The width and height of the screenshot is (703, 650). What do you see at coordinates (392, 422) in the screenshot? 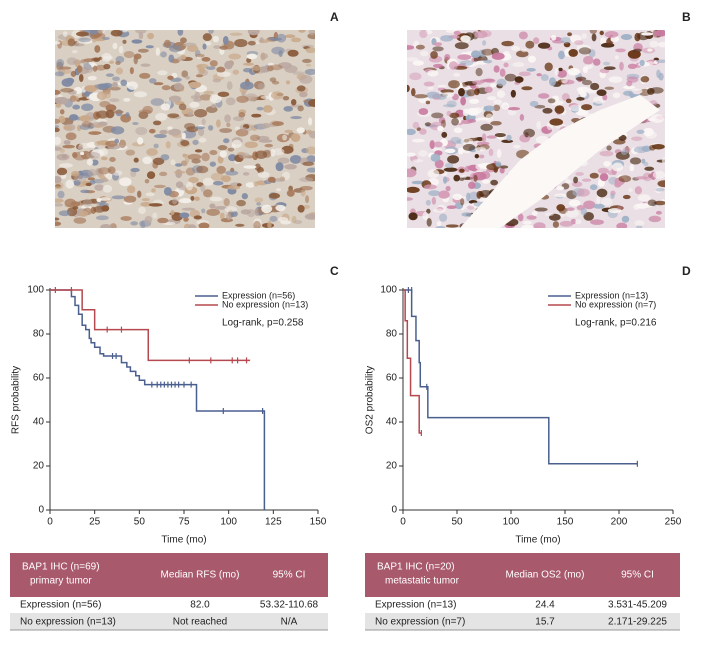
I see `y-tick-label: 40` at bounding box center [392, 422].